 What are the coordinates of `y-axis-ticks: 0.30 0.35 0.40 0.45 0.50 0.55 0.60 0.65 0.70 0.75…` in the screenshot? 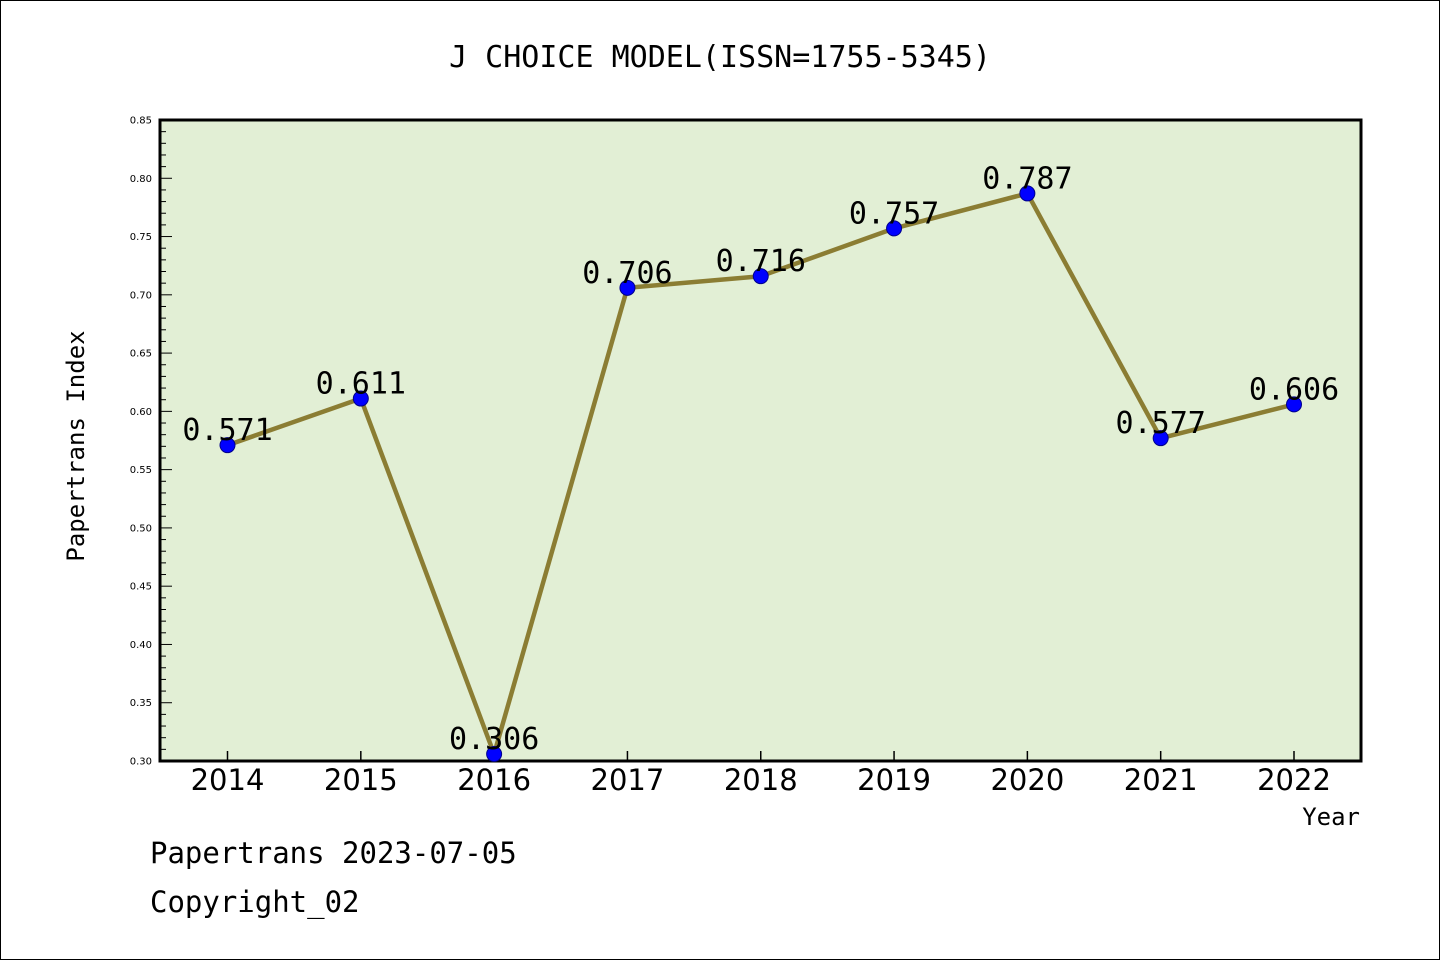 It's located at (151, 442).